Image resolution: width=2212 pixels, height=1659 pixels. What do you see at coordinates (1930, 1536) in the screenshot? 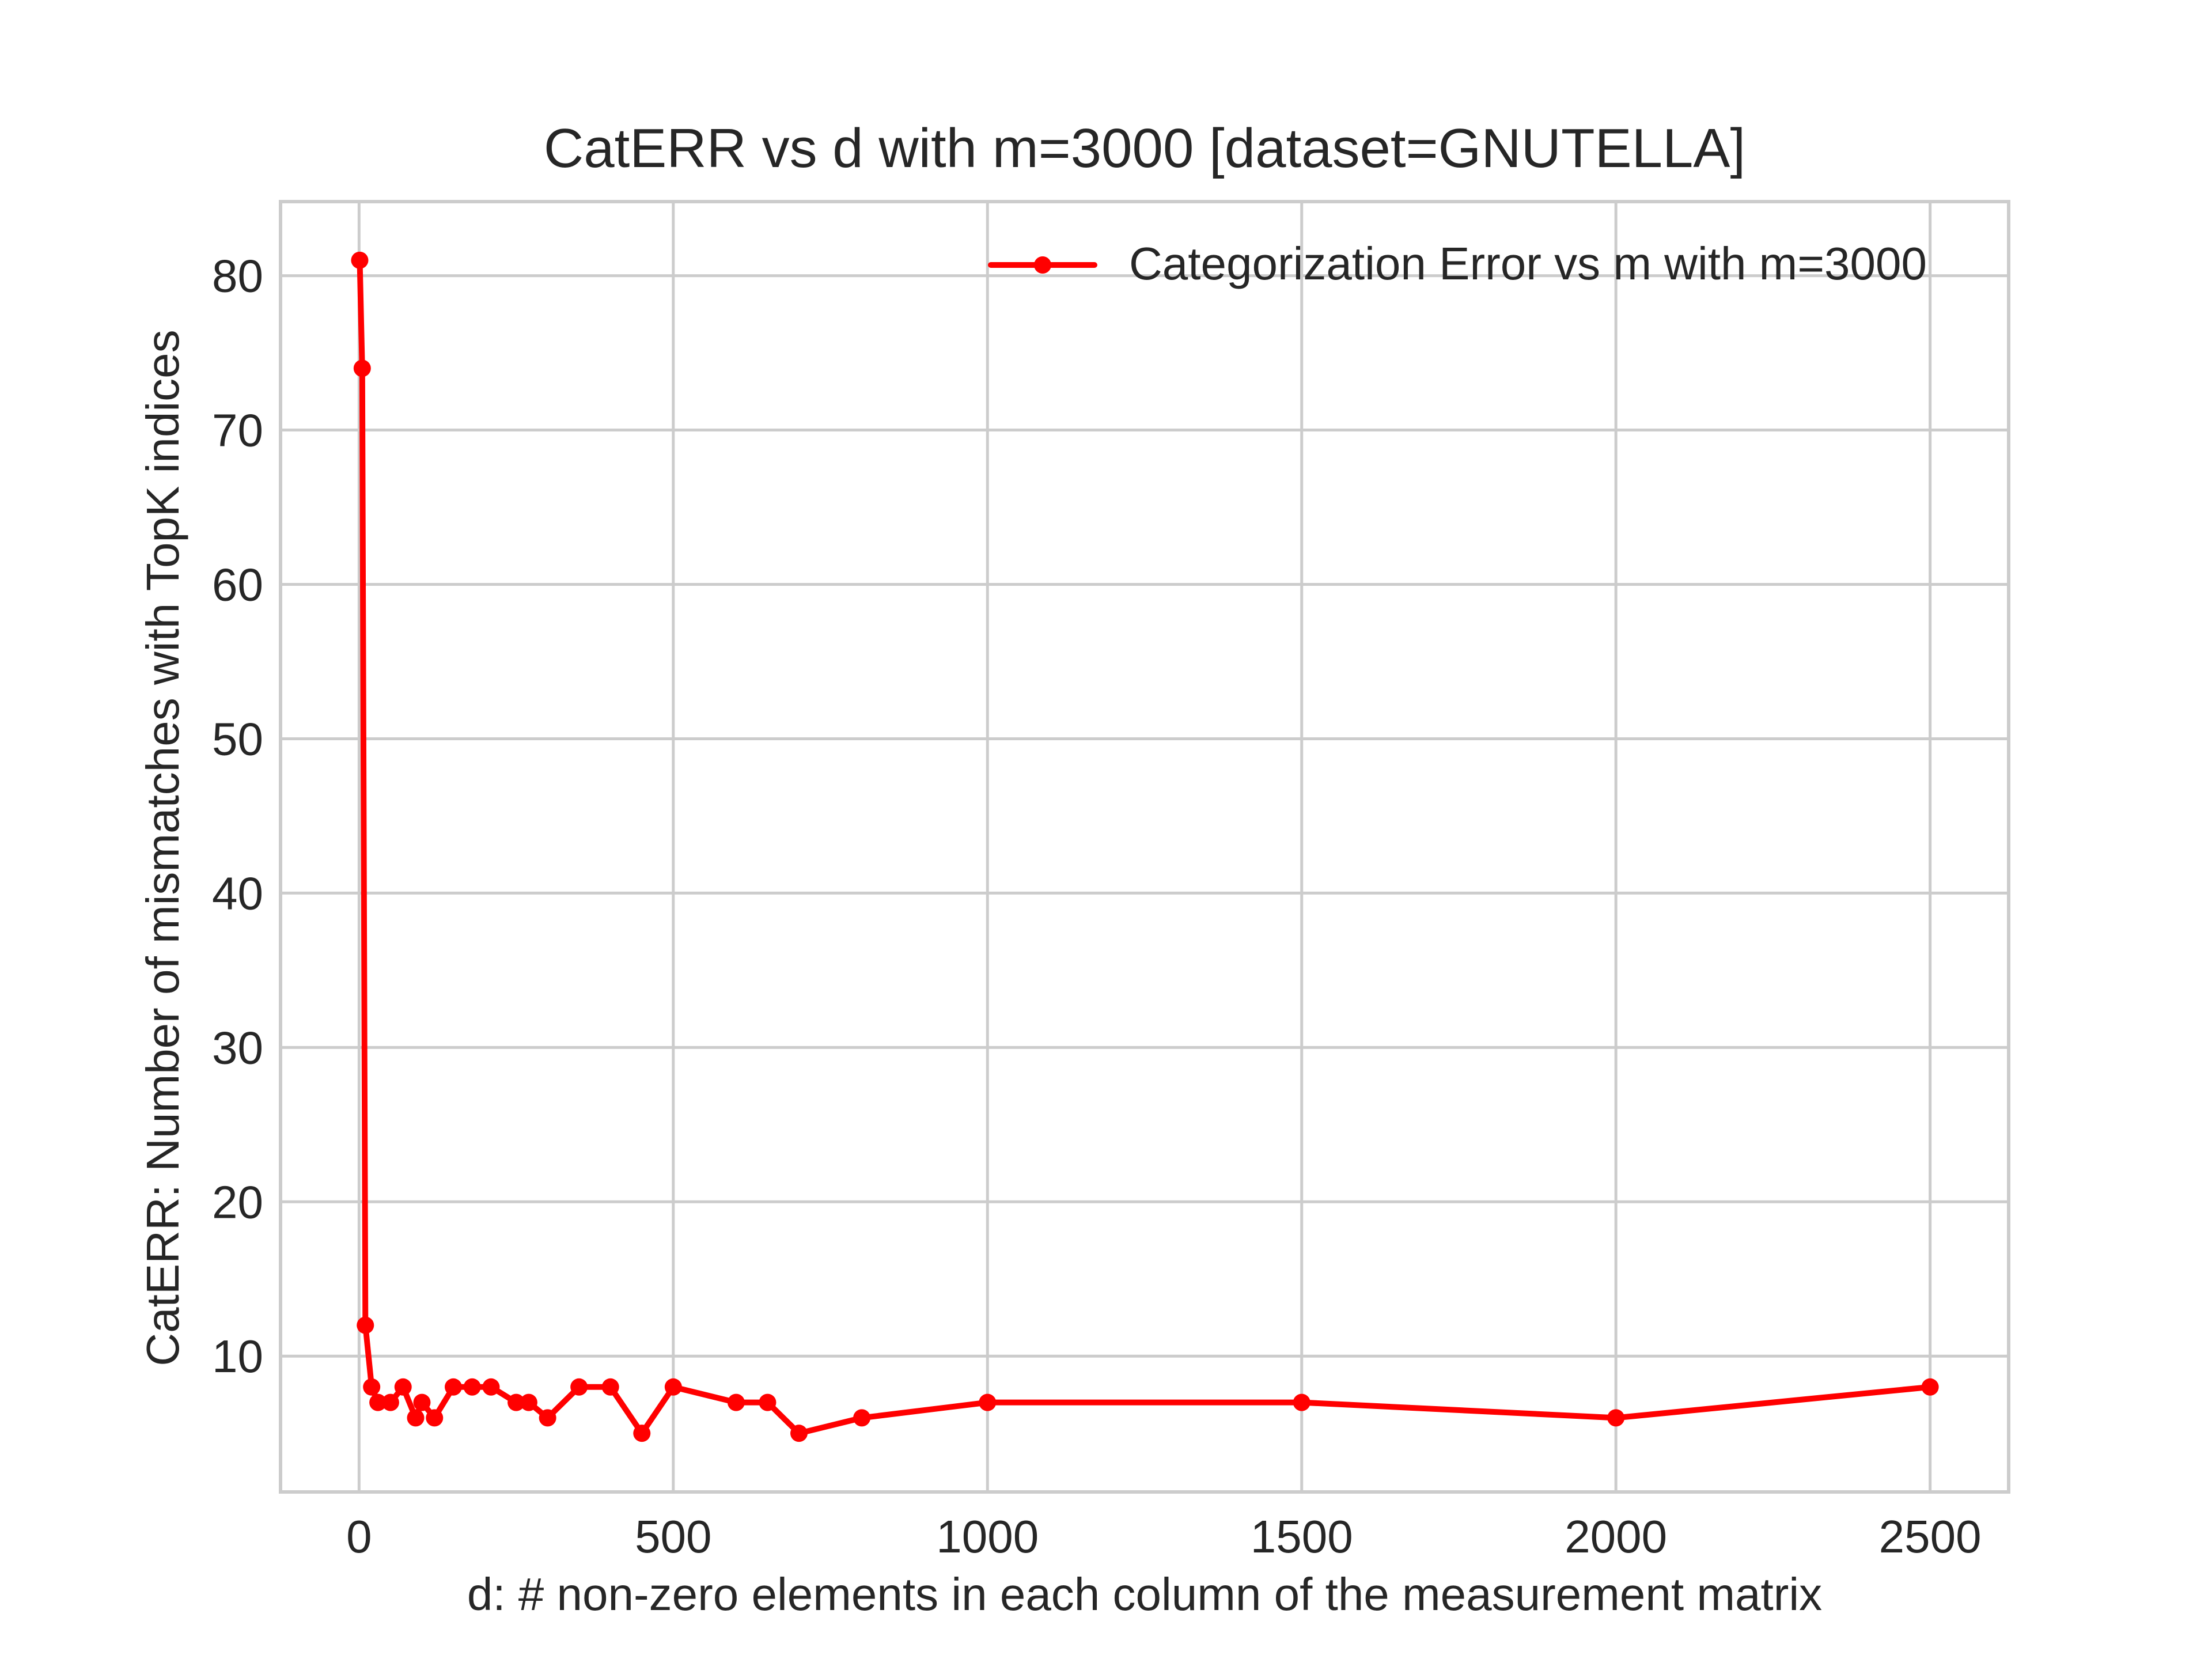
I see `x-tick-label: 2500` at bounding box center [1930, 1536].